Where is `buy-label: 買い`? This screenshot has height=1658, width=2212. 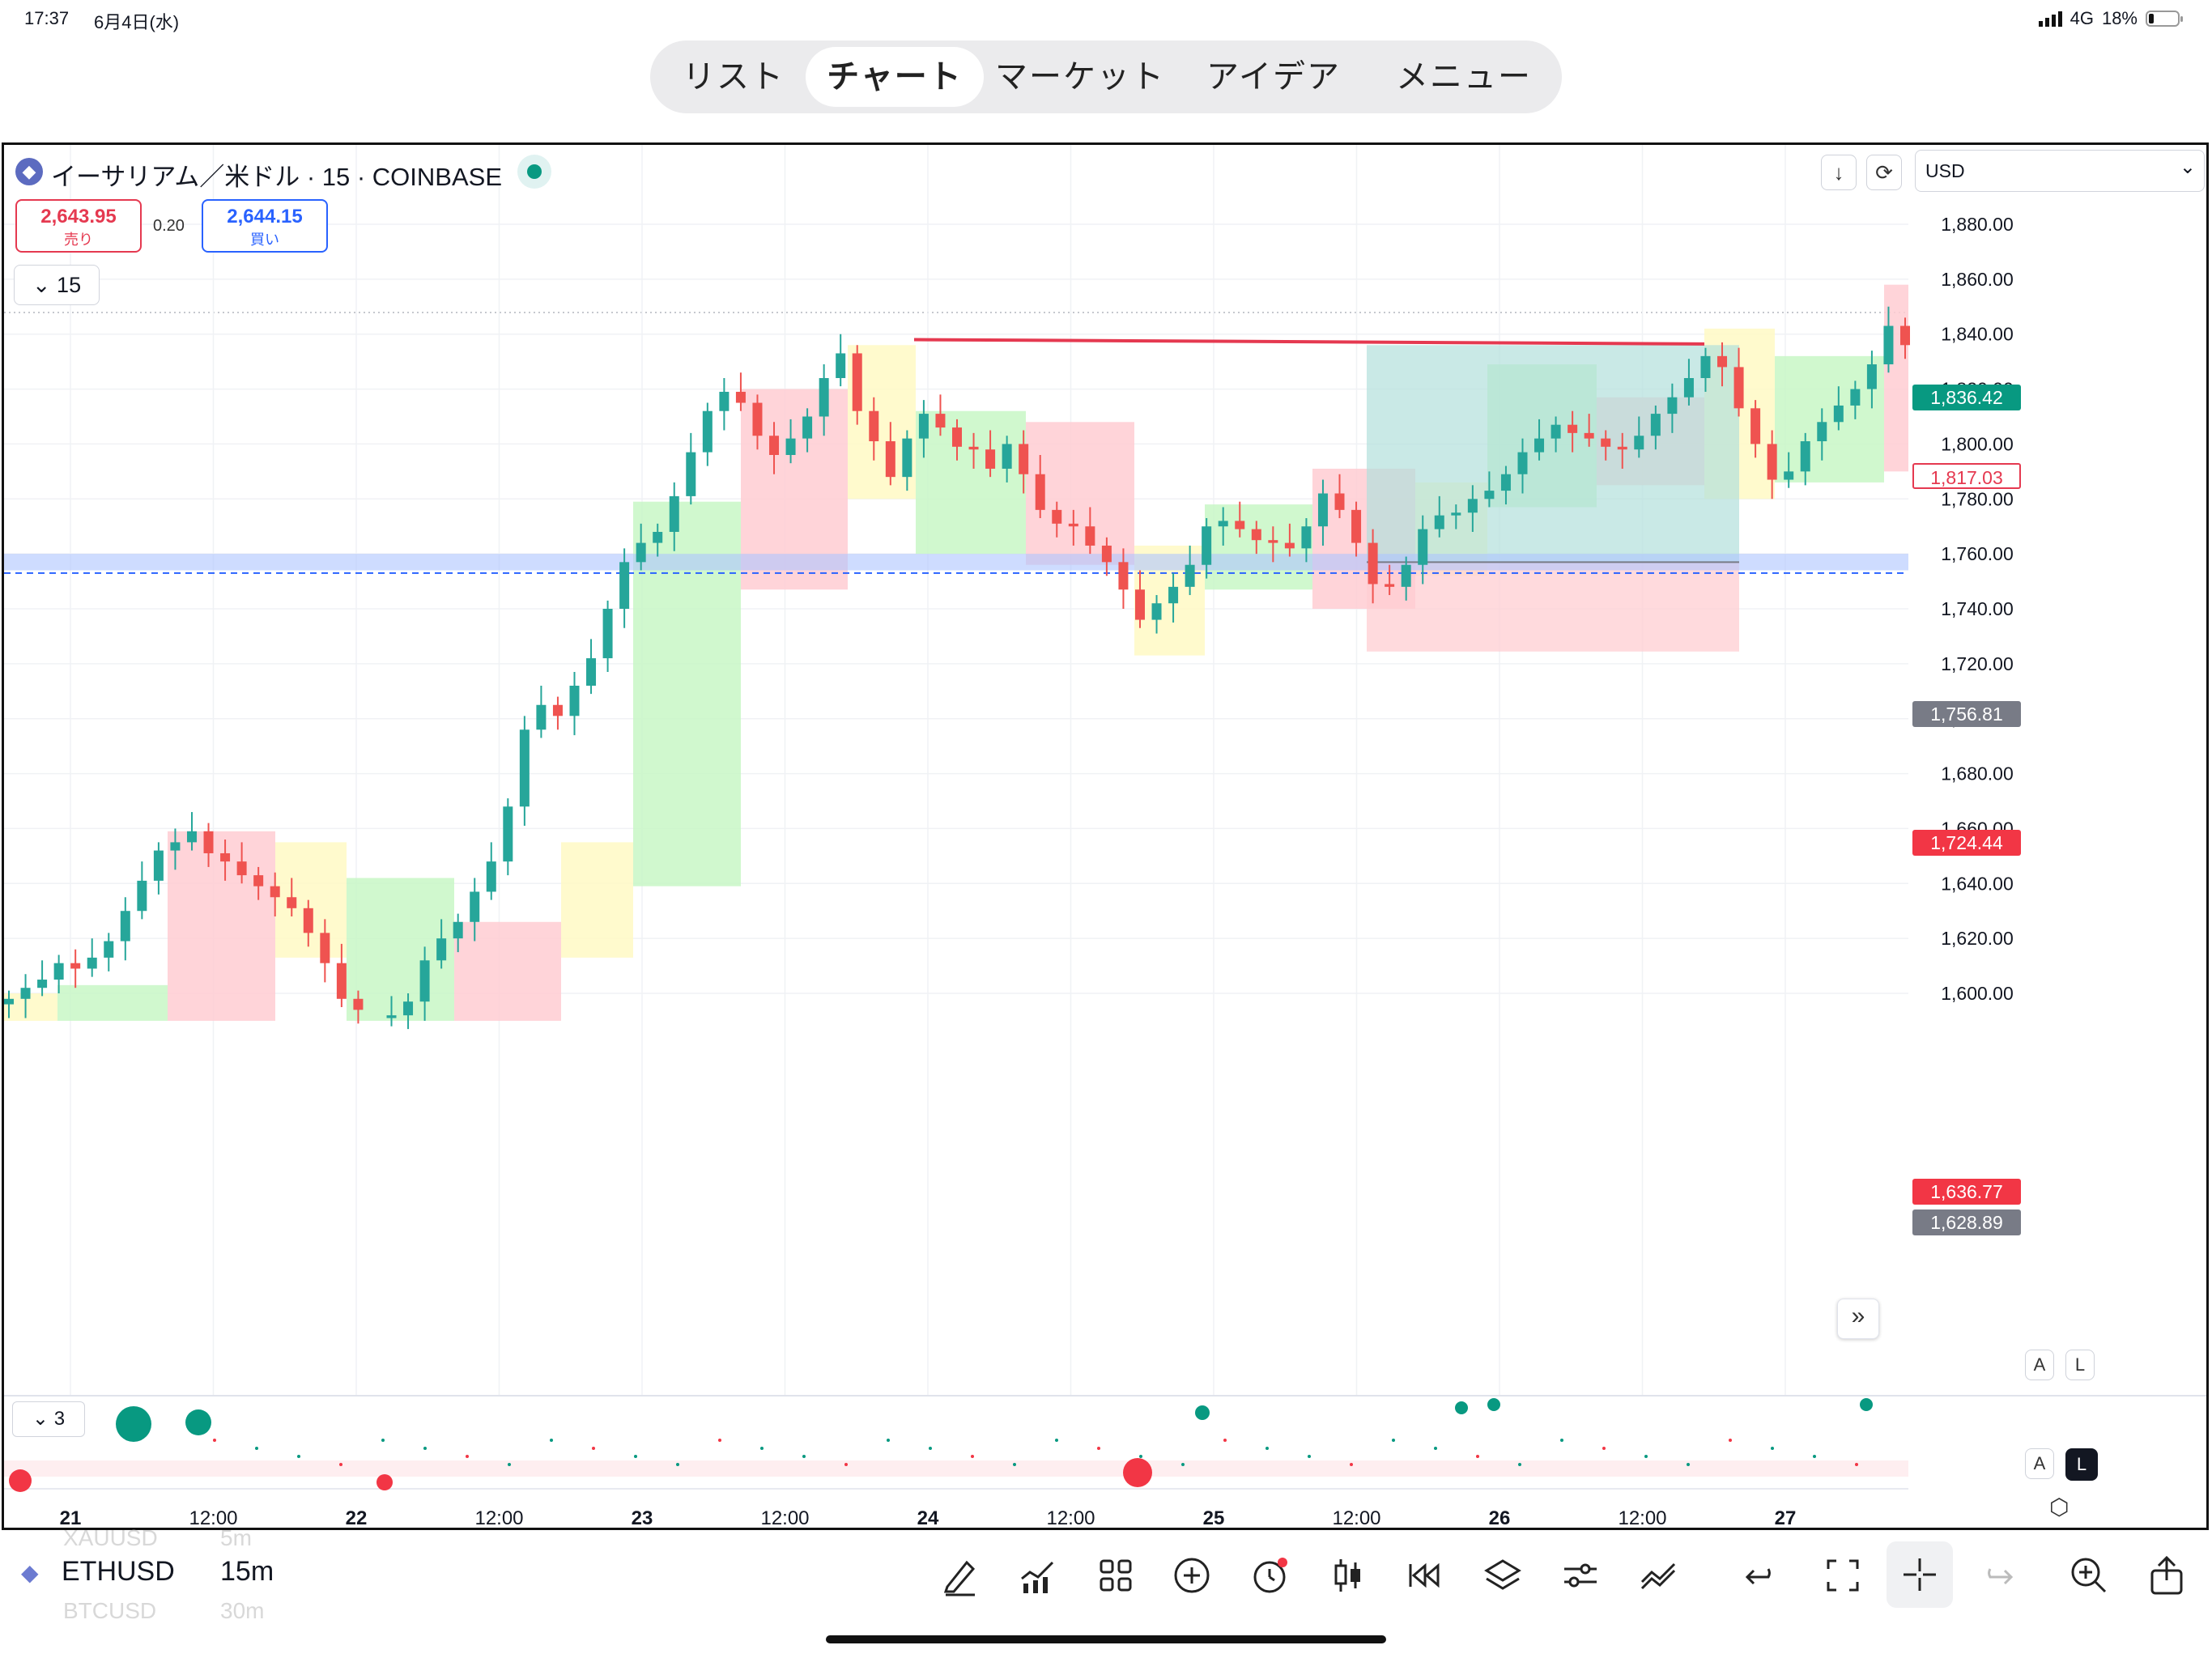 buy-label: 買い is located at coordinates (265, 240).